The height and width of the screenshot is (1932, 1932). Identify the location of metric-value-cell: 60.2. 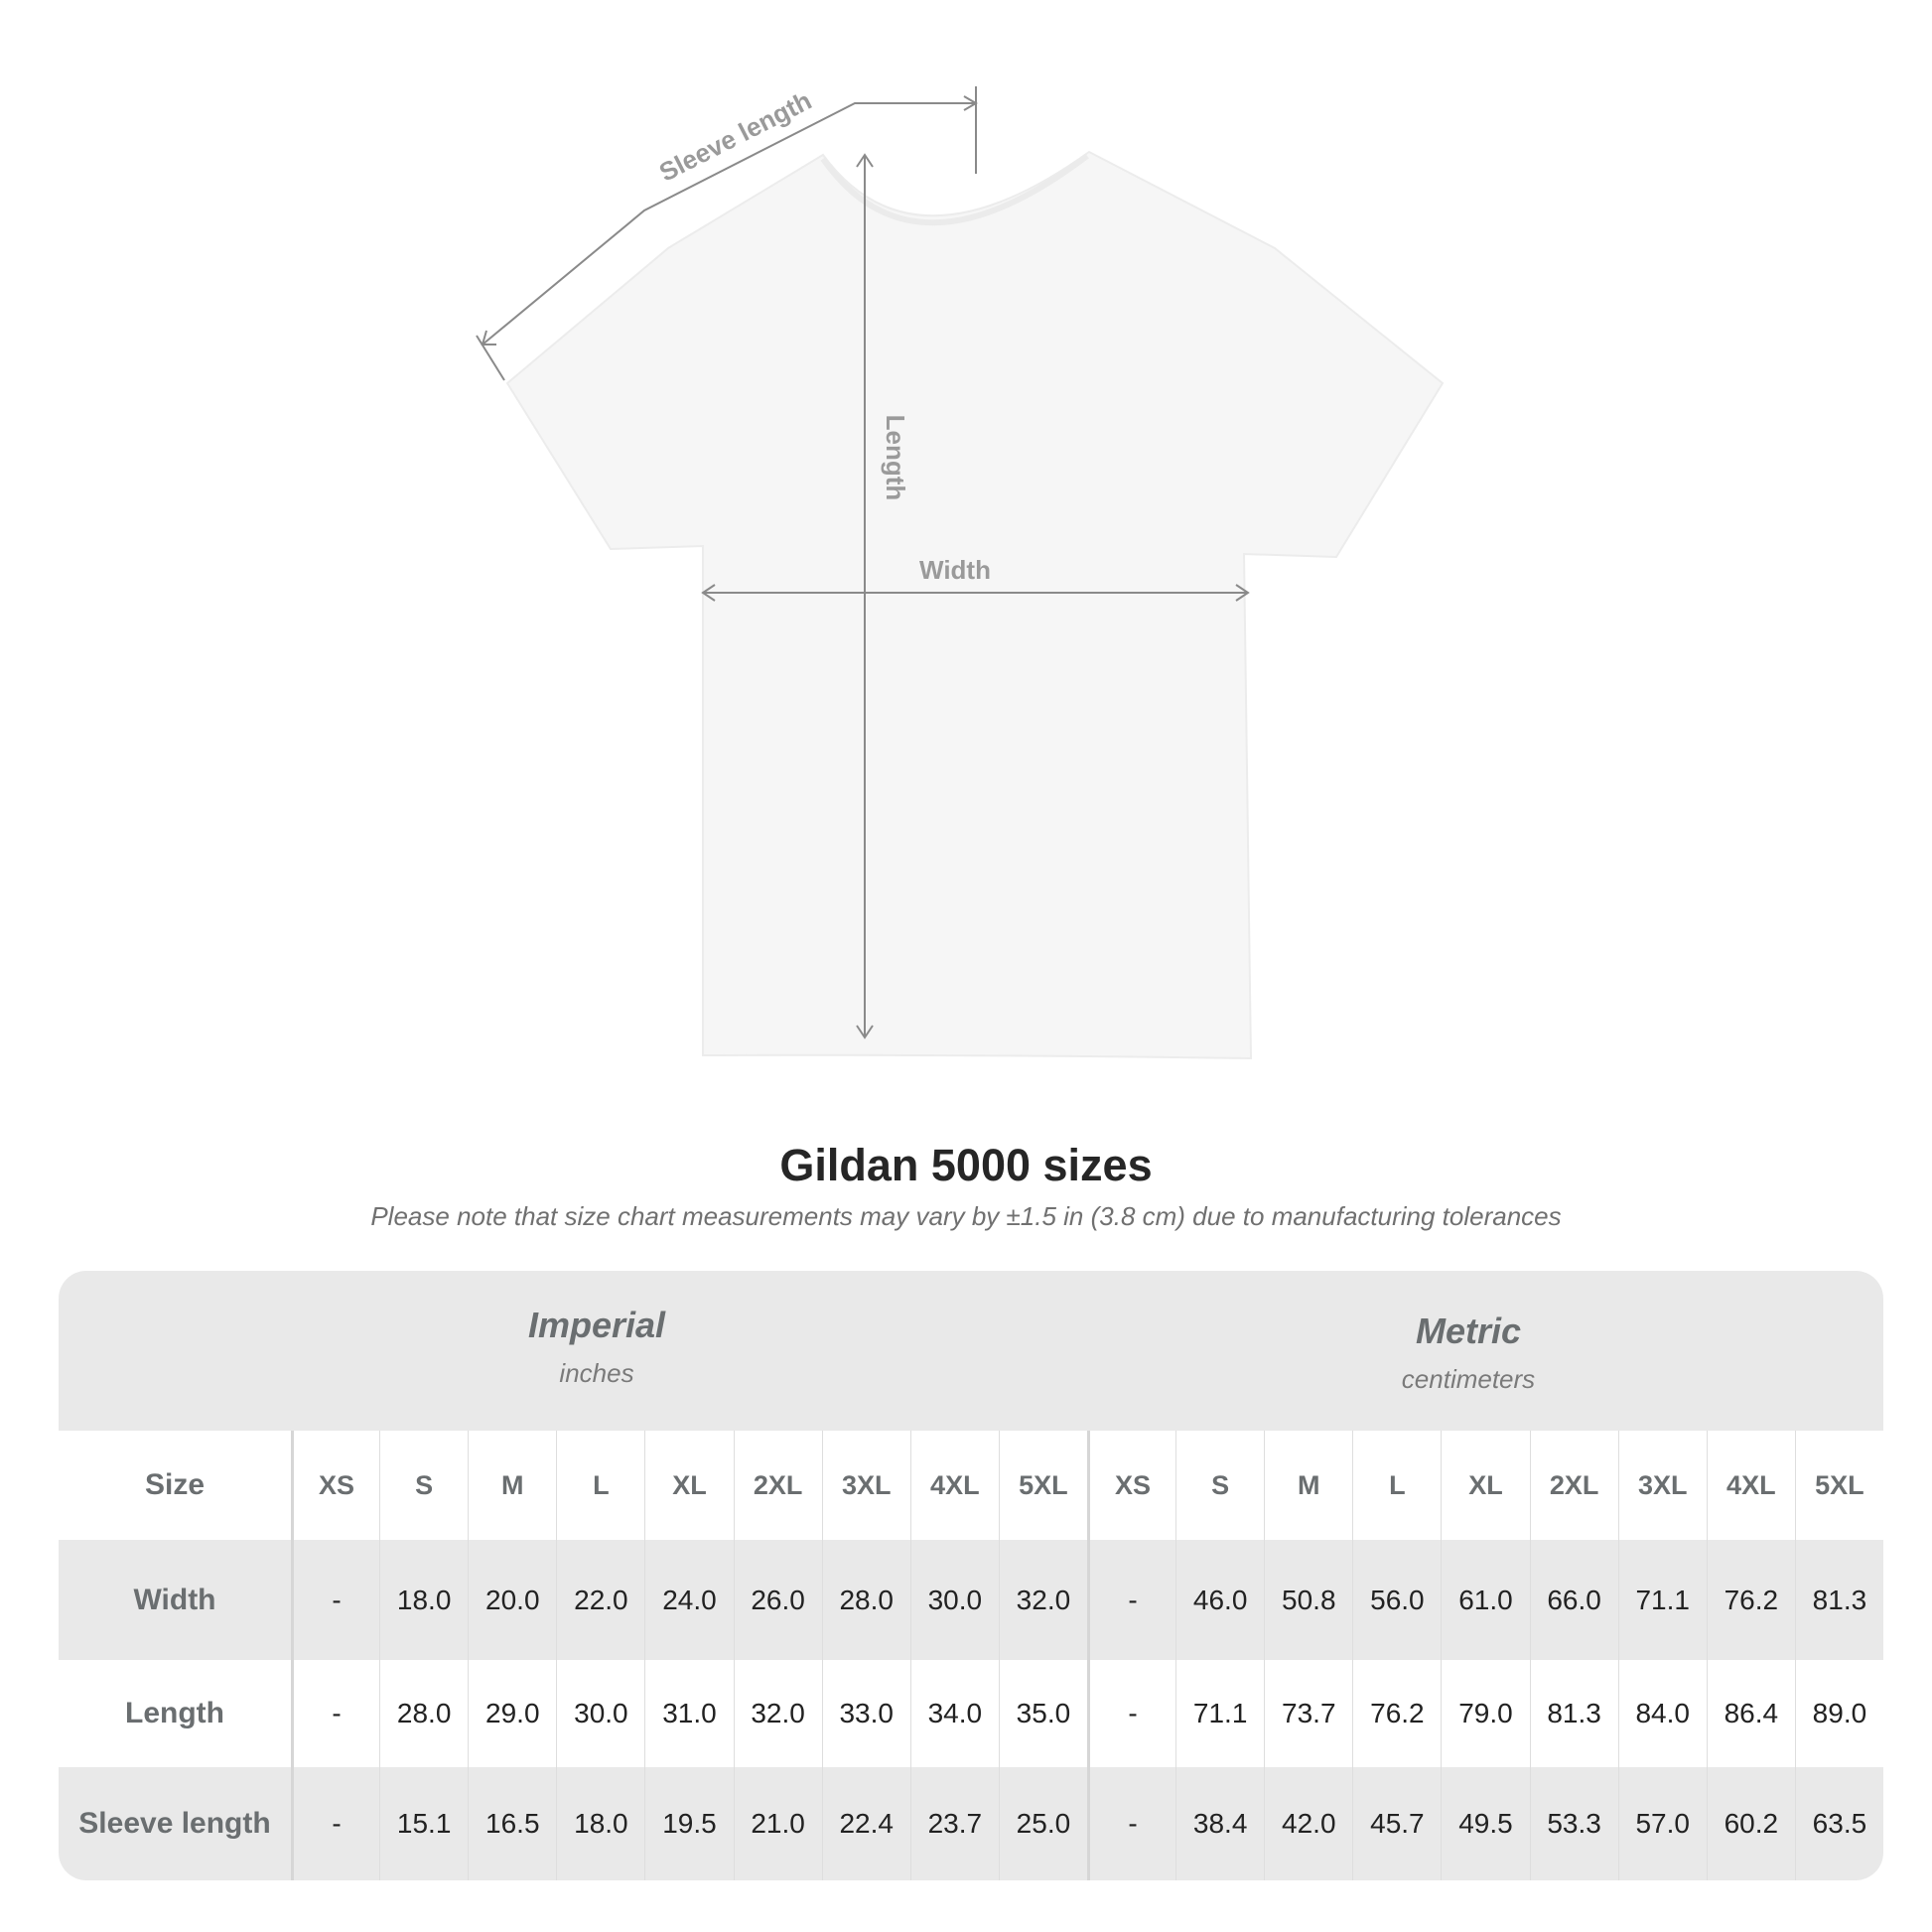
(1751, 1823).